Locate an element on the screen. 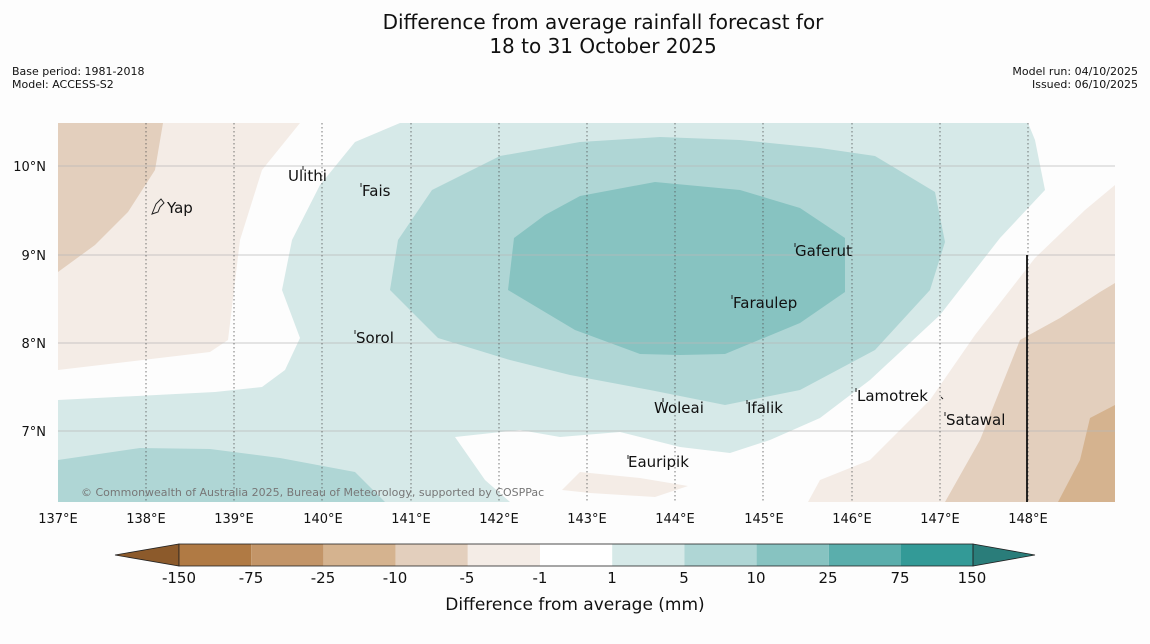 Image resolution: width=1150 pixels, height=644 pixels. lon-label: 139°E is located at coordinates (234, 519).